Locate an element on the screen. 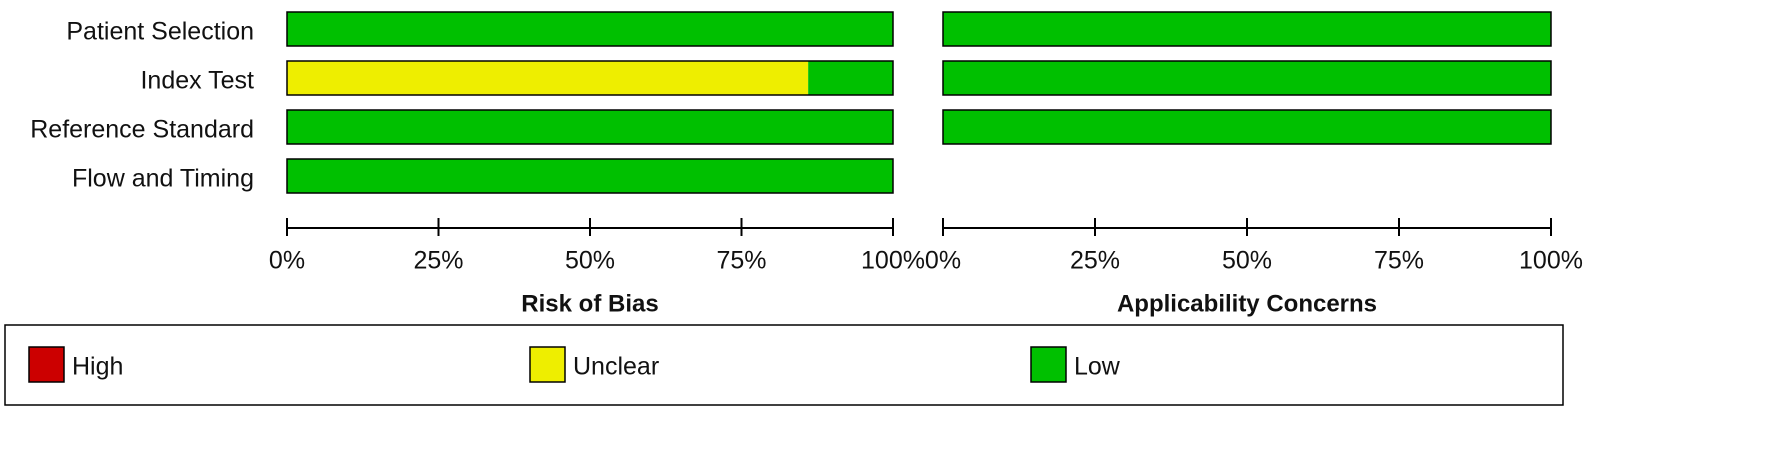  legend-label: Unclear is located at coordinates (616, 367).